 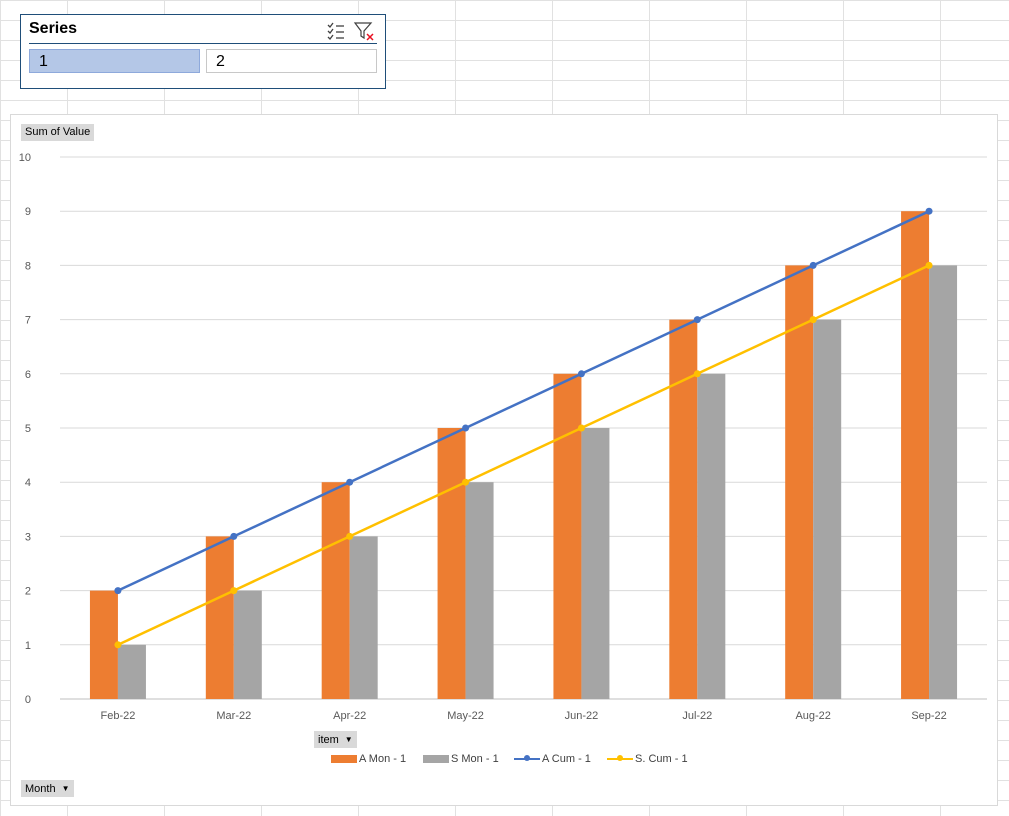 What do you see at coordinates (928, 716) in the screenshot?
I see `x-tick-label: Sep-22` at bounding box center [928, 716].